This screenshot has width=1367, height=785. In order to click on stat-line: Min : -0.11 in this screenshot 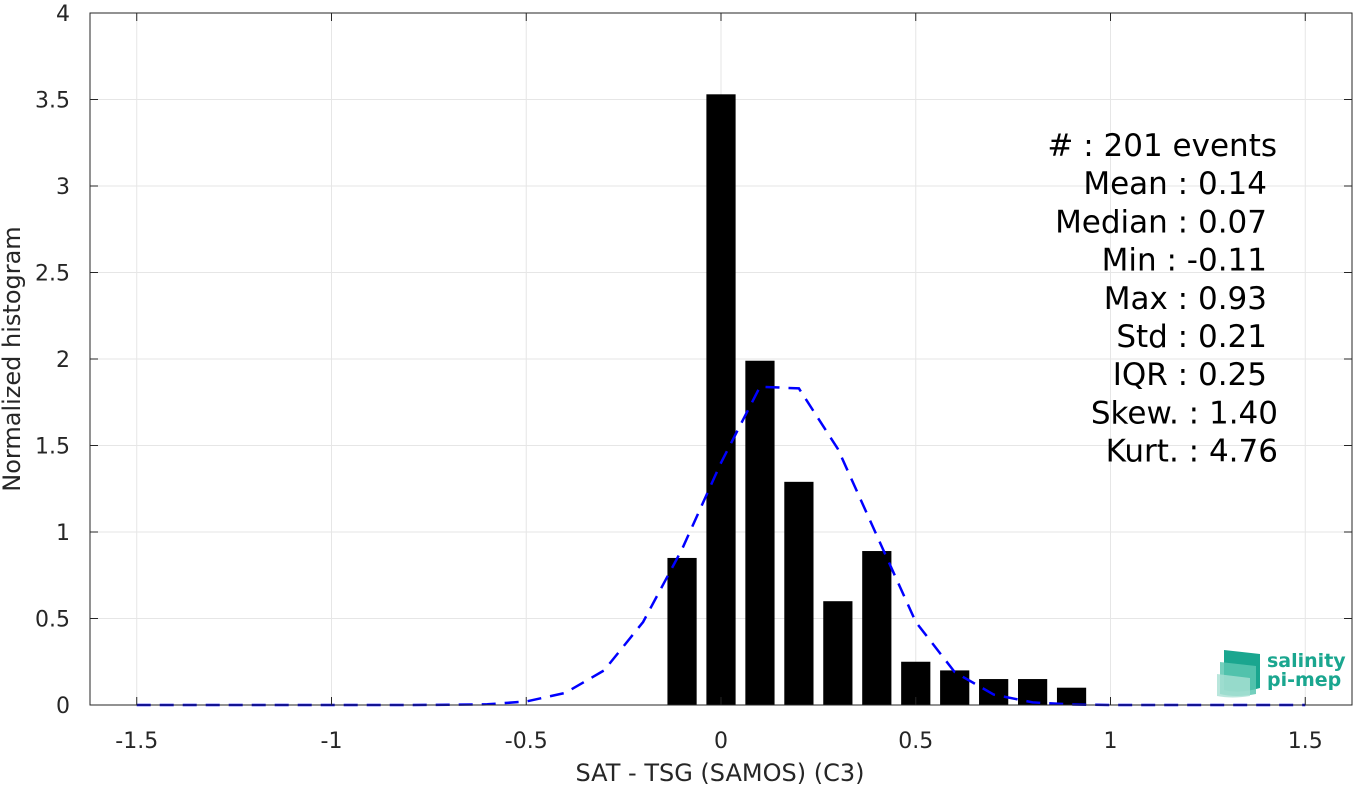, I will do `click(1184, 261)`.